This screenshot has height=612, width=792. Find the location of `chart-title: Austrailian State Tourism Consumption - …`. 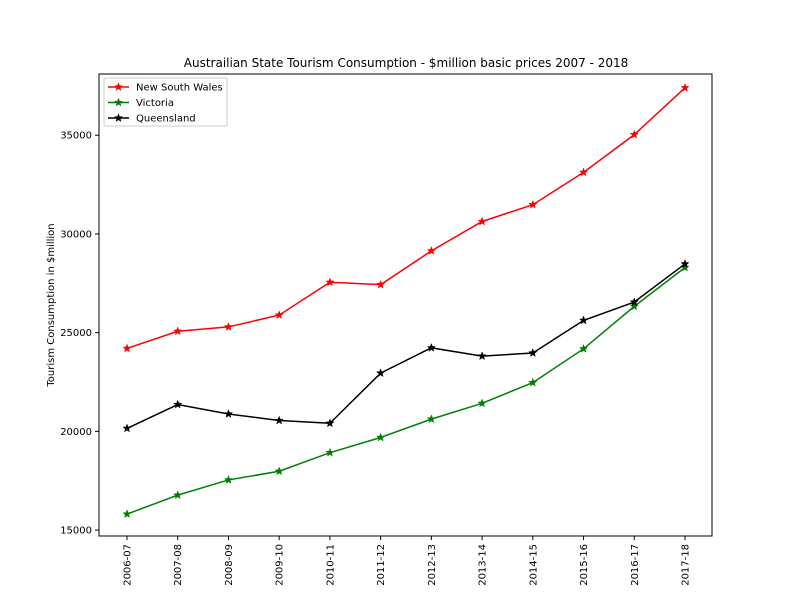

chart-title: Austrailian State Tourism Consumption - … is located at coordinates (406, 63).